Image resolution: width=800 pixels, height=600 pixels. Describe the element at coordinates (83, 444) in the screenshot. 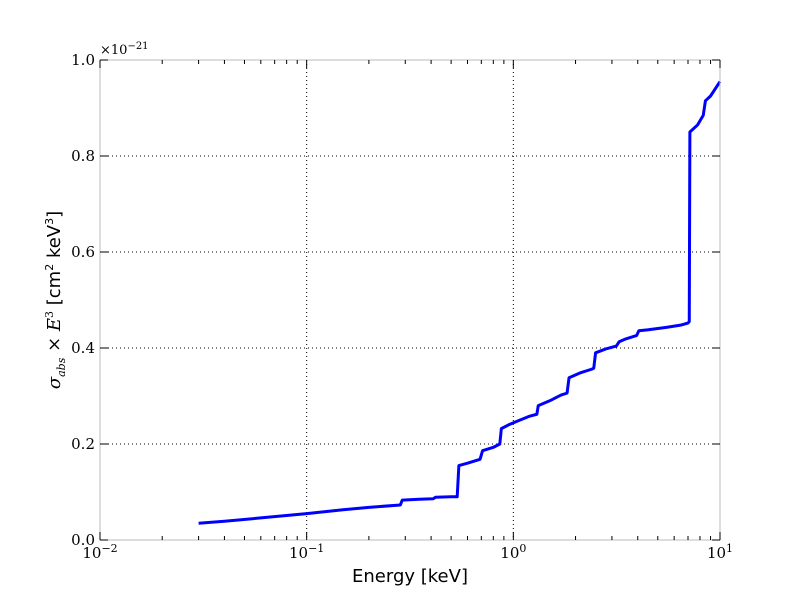

I see `y-tick-label: 0.2` at that location.